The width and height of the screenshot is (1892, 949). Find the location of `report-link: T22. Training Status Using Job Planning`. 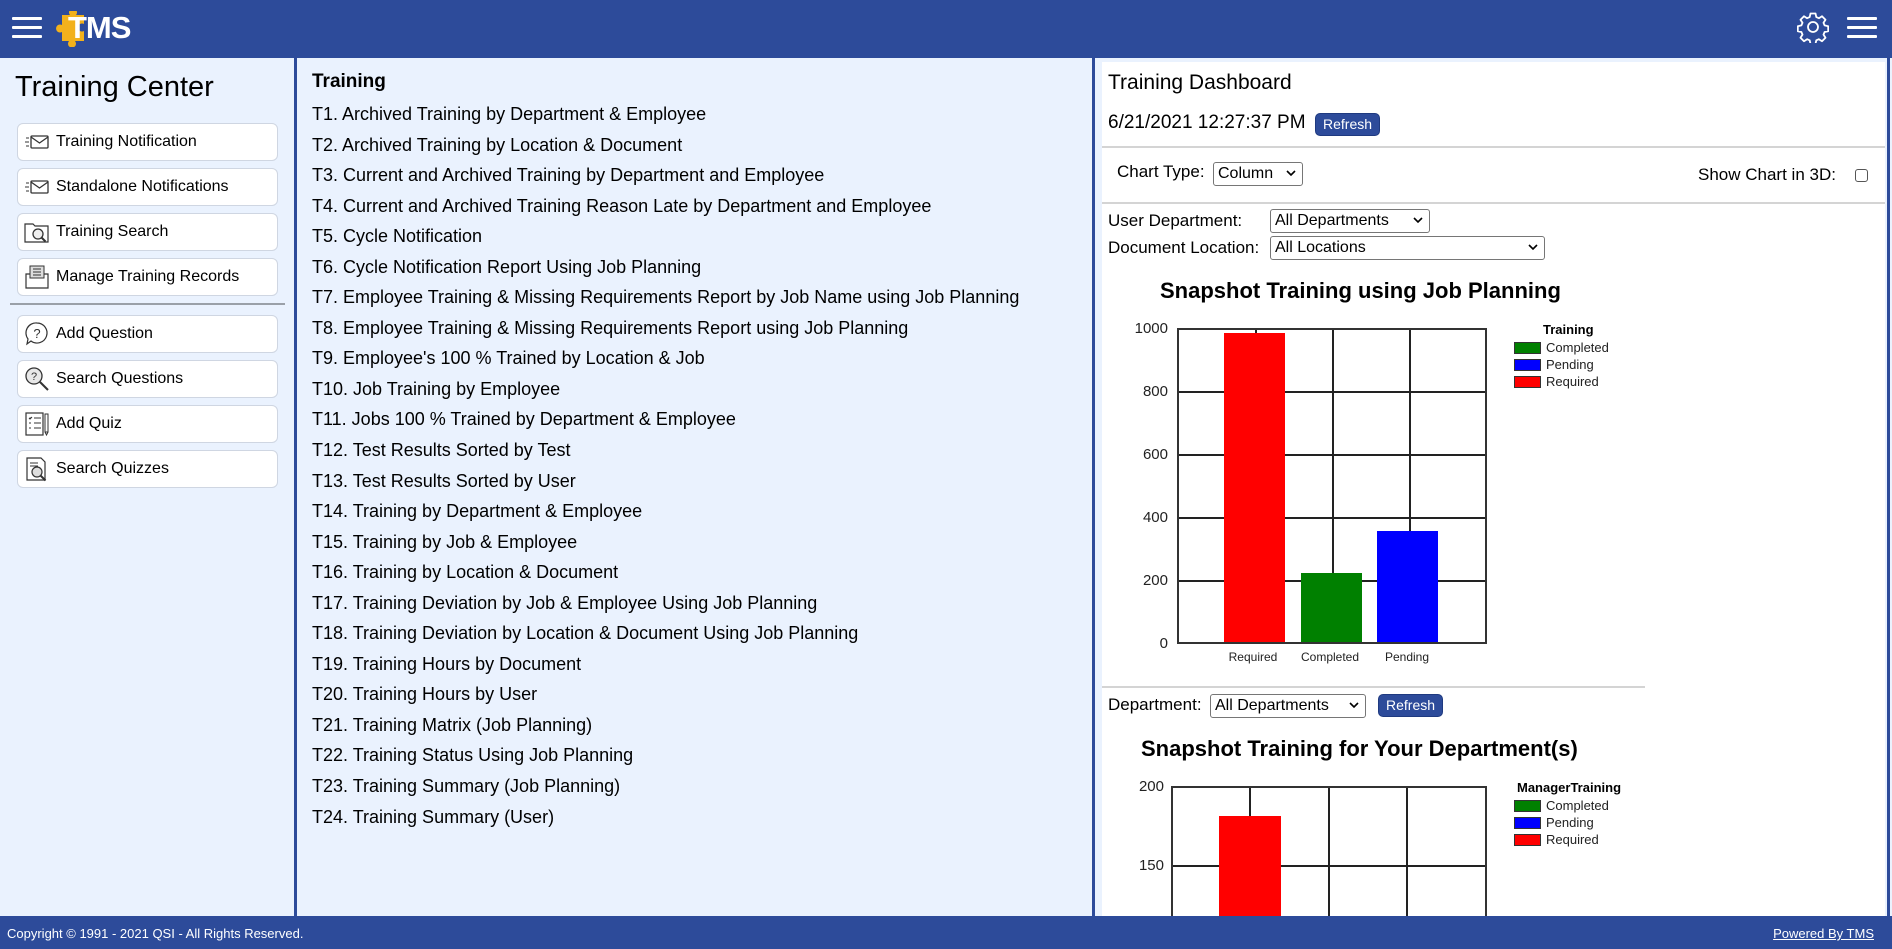

report-link: T22. Training Status Using Job Planning is located at coordinates (473, 755).